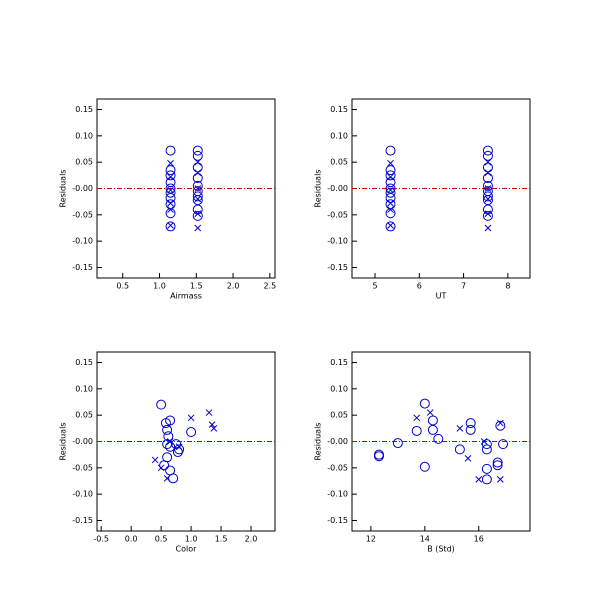 This screenshot has height=612, width=608. Describe the element at coordinates (131, 539) in the screenshot. I see `x-tick-label: 0.0` at that location.